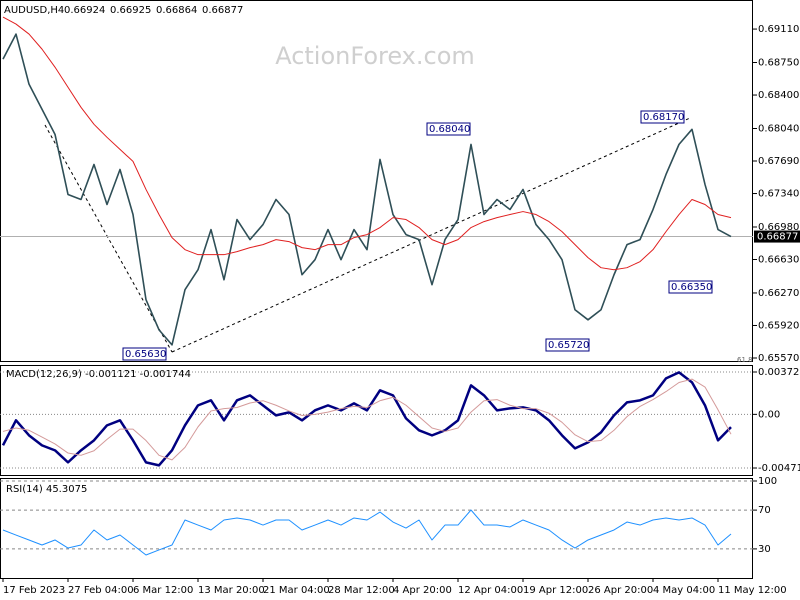  I want to click on x-tick-label: 26 Apr 20:00, so click(620, 590).